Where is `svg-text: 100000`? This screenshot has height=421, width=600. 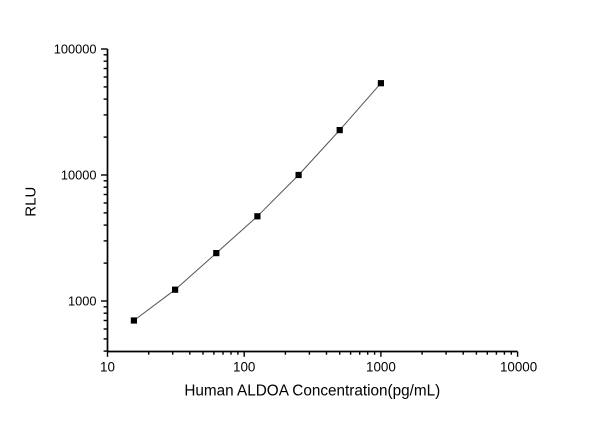
svg-text: 100000 is located at coordinates (75, 49).